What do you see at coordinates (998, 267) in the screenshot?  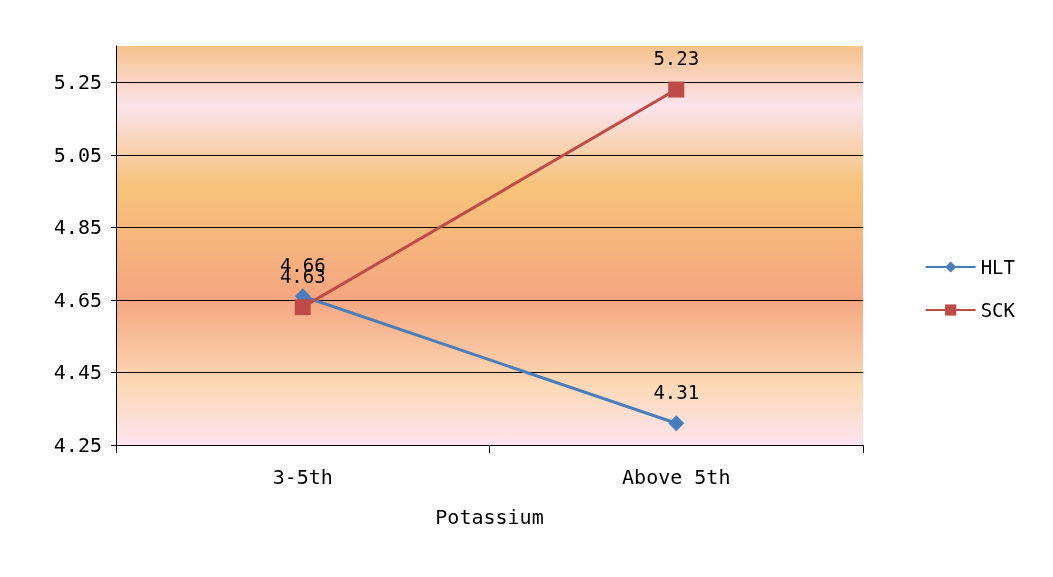 I see `legend-label: HLT` at bounding box center [998, 267].